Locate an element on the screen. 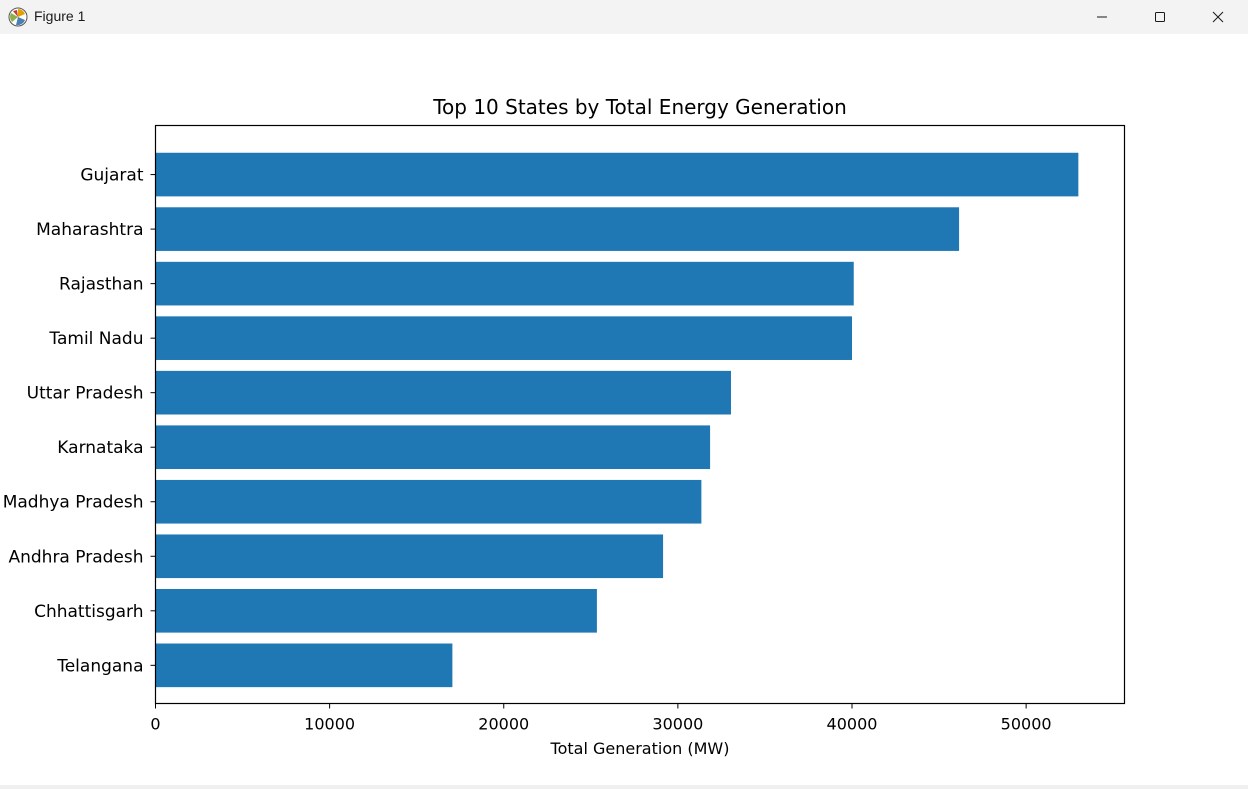 The image size is (1248, 789). bar-uttar-pradesh is located at coordinates (443, 392).